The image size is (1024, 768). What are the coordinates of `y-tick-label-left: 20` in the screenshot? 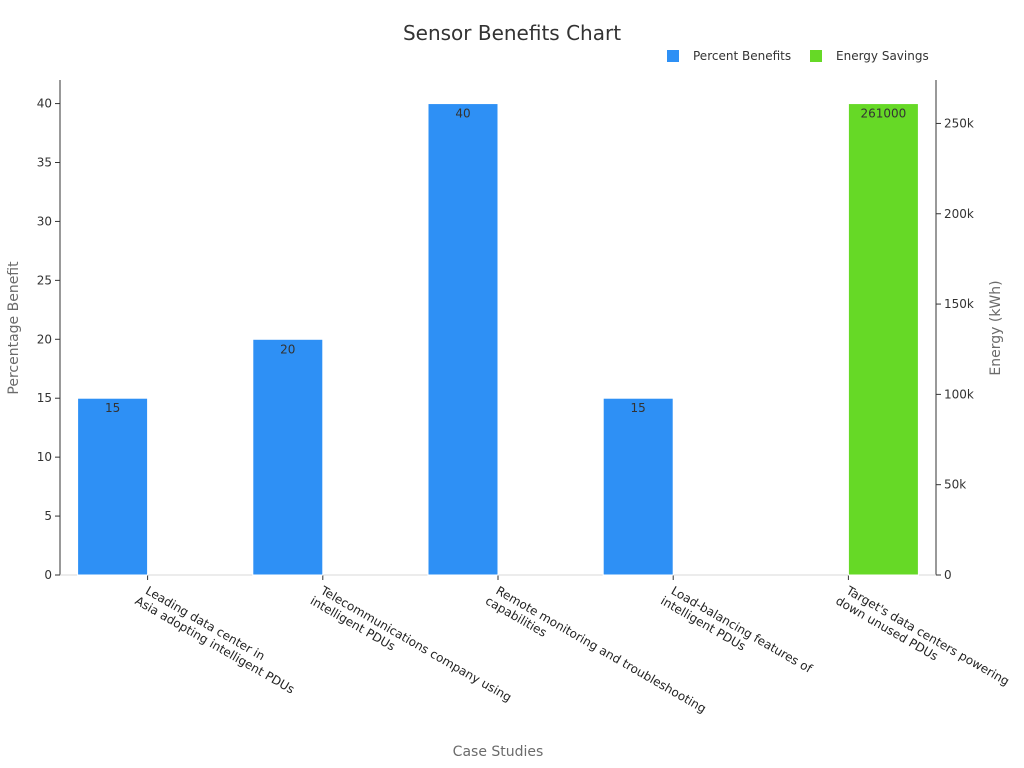 It's located at (44, 339).